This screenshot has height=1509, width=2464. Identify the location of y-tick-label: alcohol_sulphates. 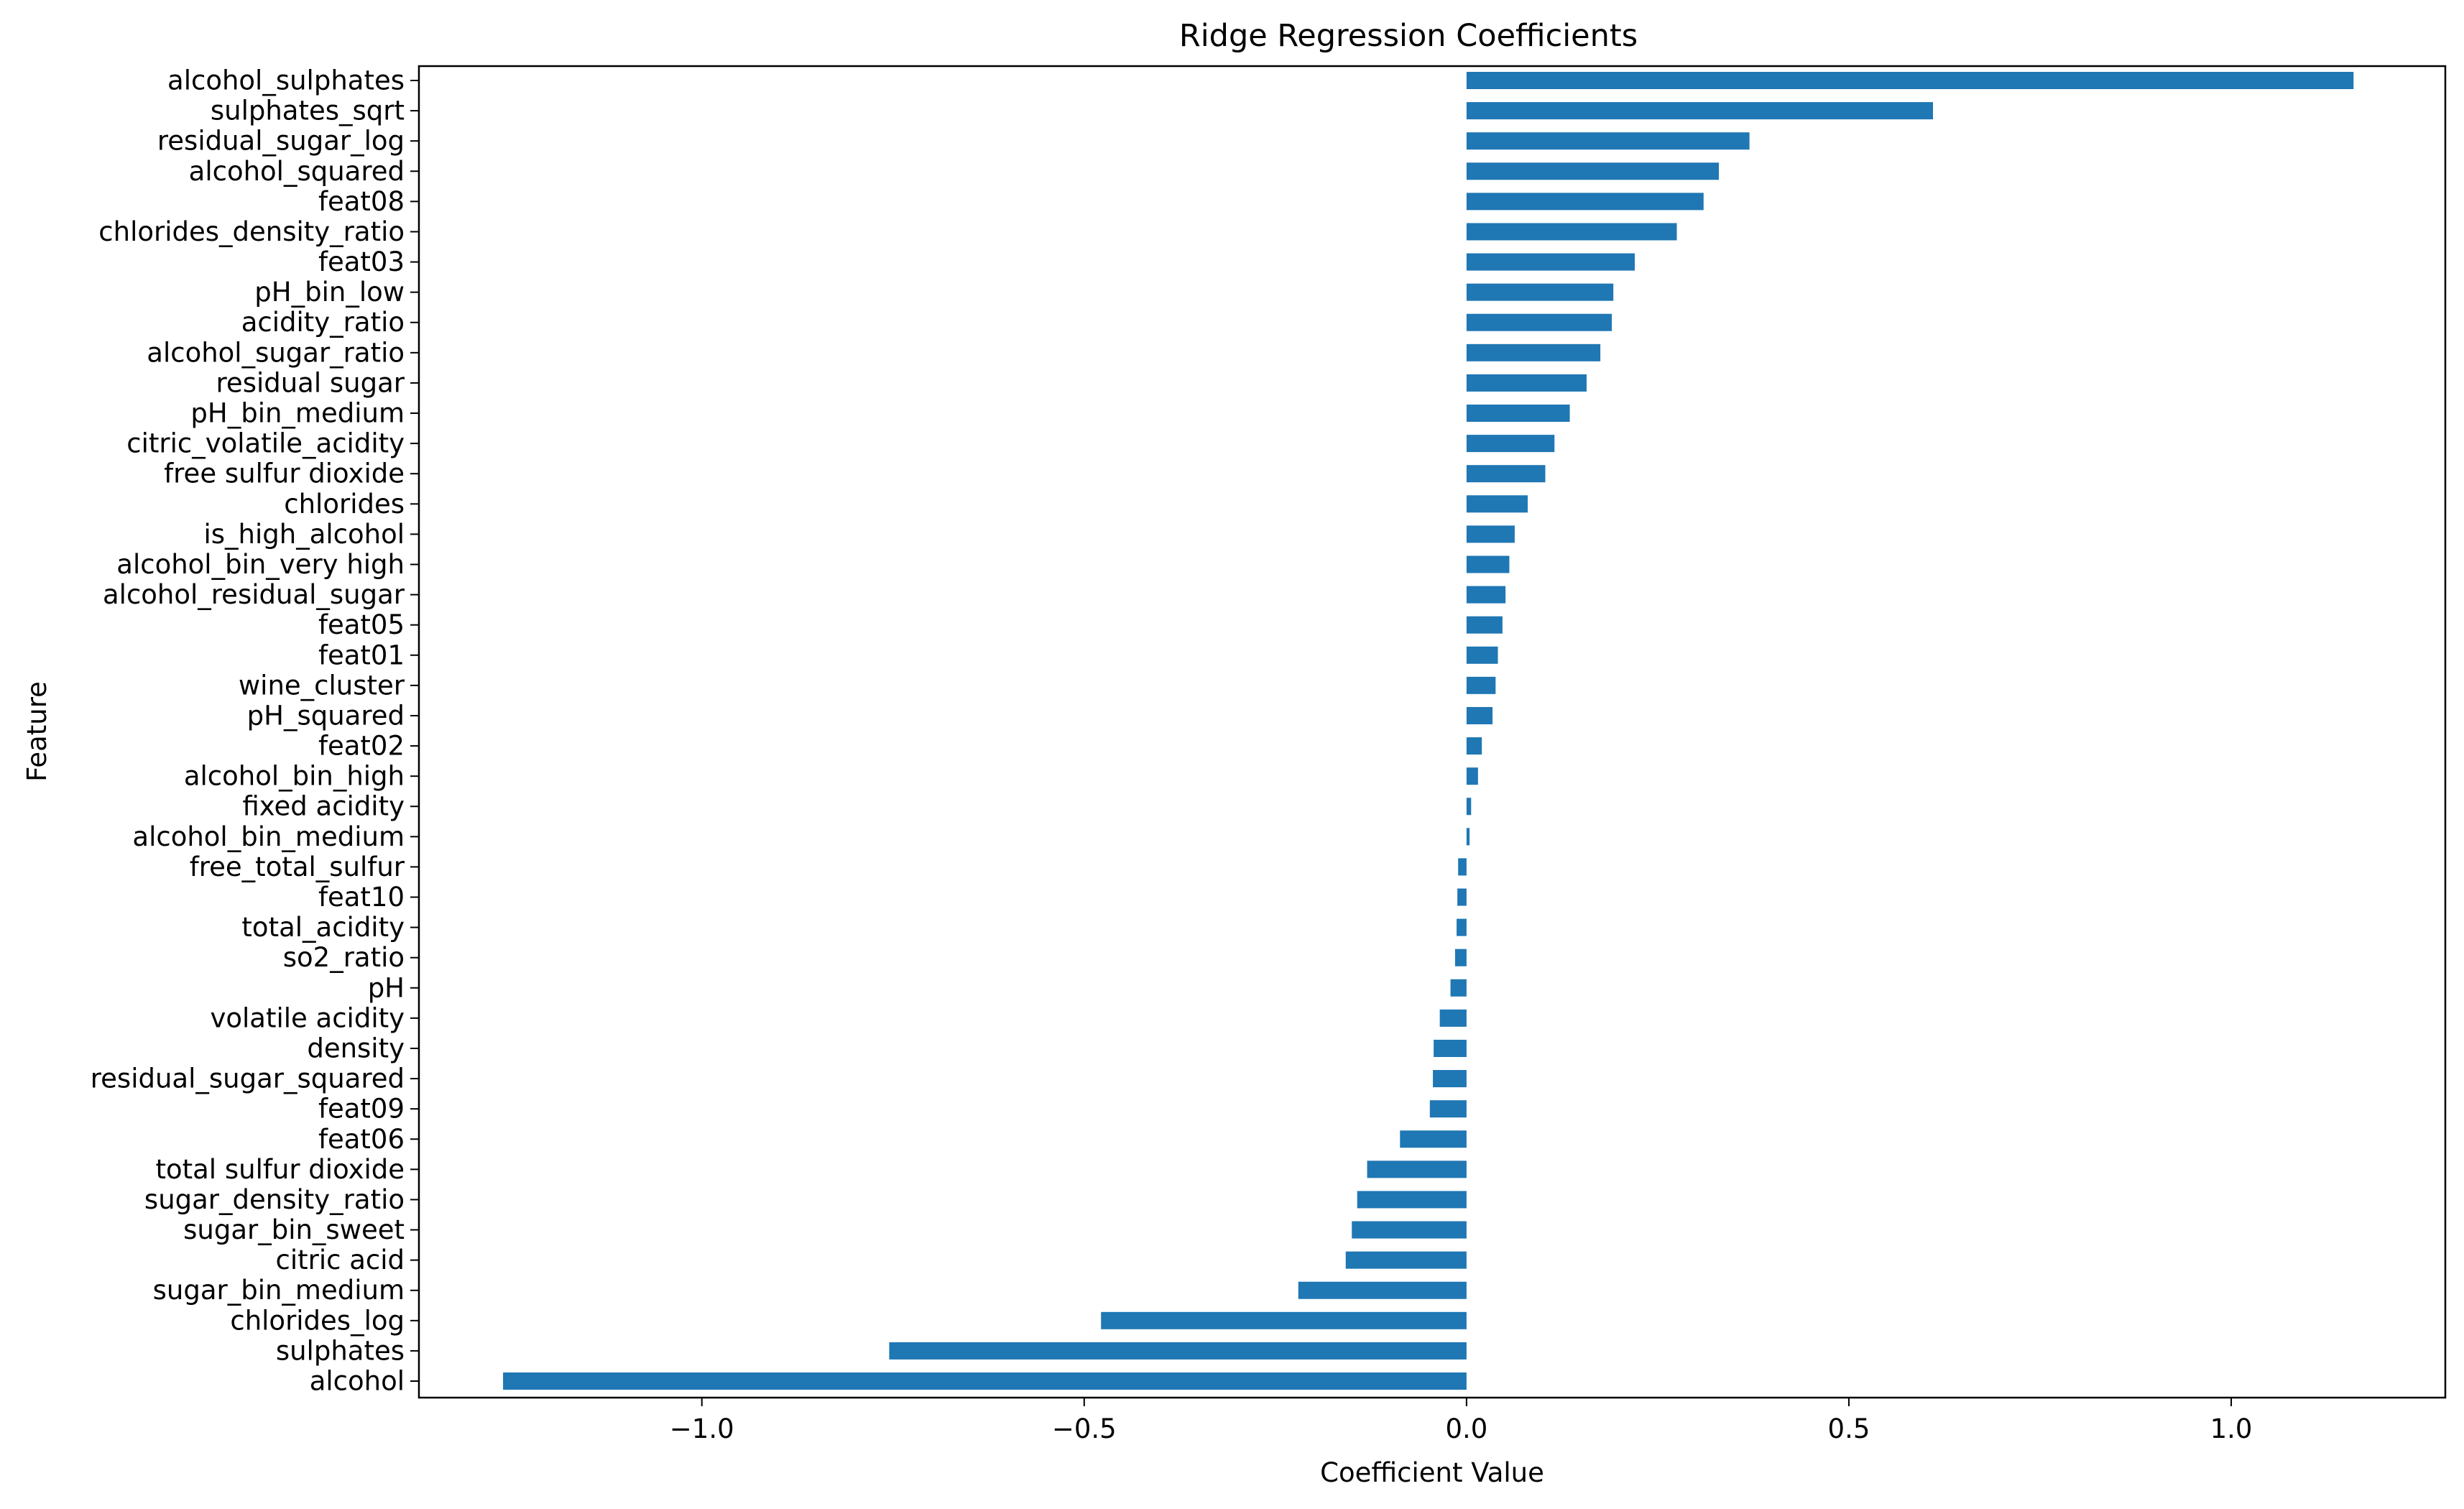
(286, 80).